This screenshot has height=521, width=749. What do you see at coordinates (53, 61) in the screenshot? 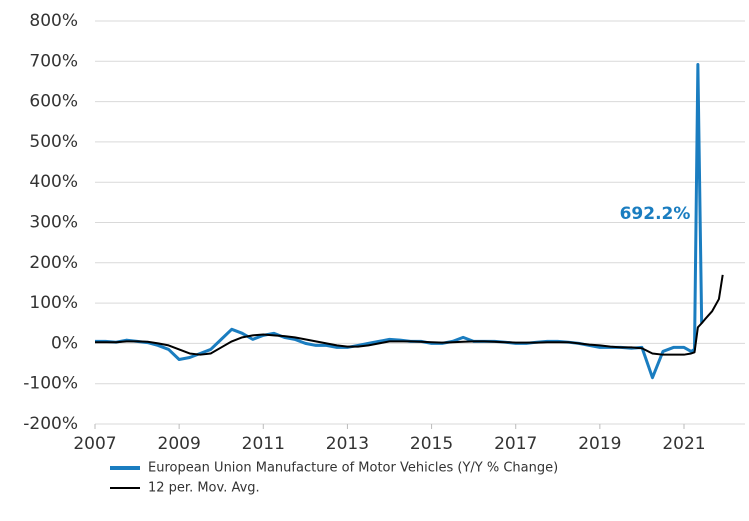
I see `y-tick-label: 700%` at bounding box center [53, 61].